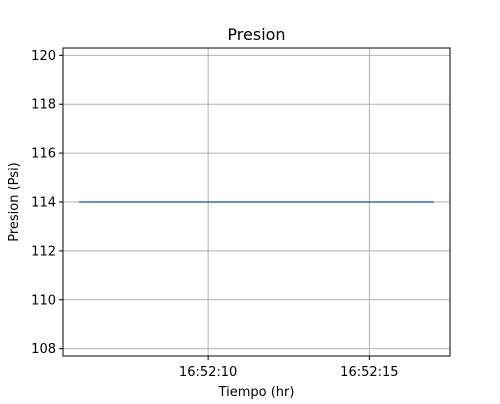 The image size is (500, 404). What do you see at coordinates (208, 372) in the screenshot?
I see `x-tick-label: 16:52:10` at bounding box center [208, 372].